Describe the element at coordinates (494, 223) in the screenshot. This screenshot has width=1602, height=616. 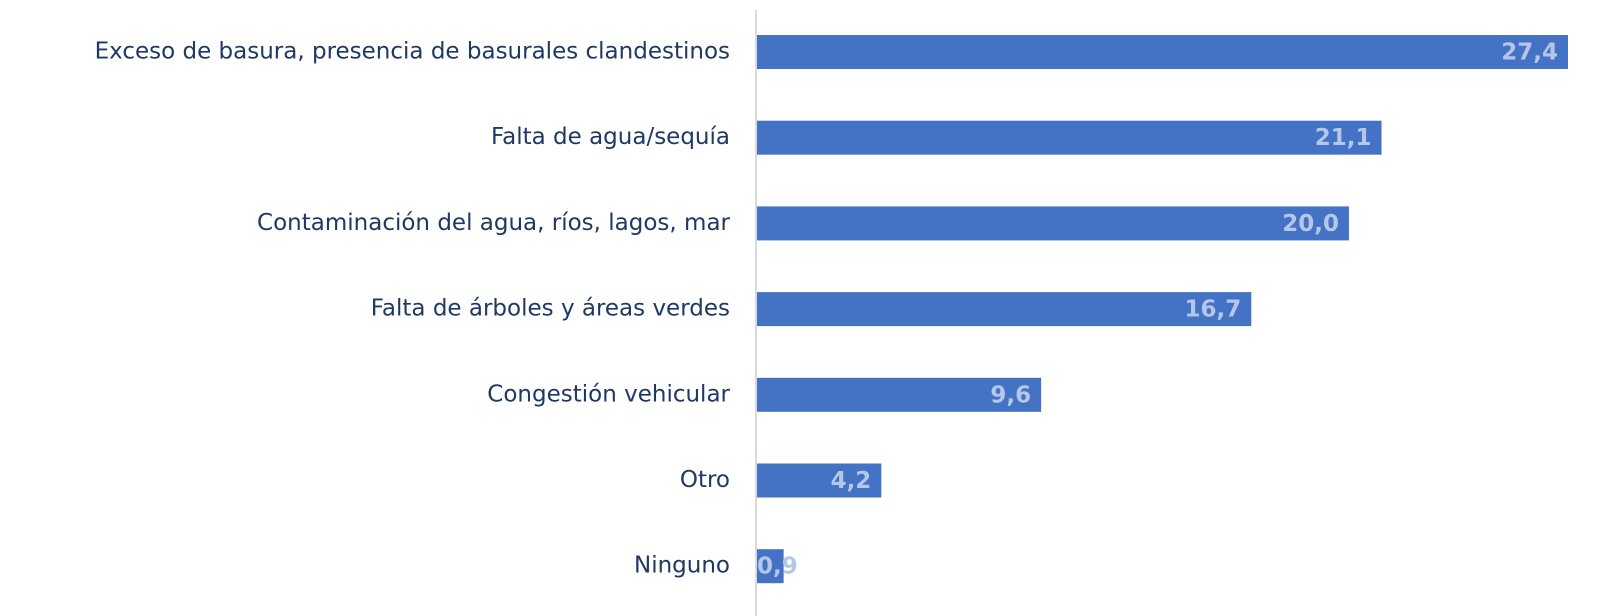
I see `category-label: Contaminación del agua, ríos, lagos, mar` at that location.